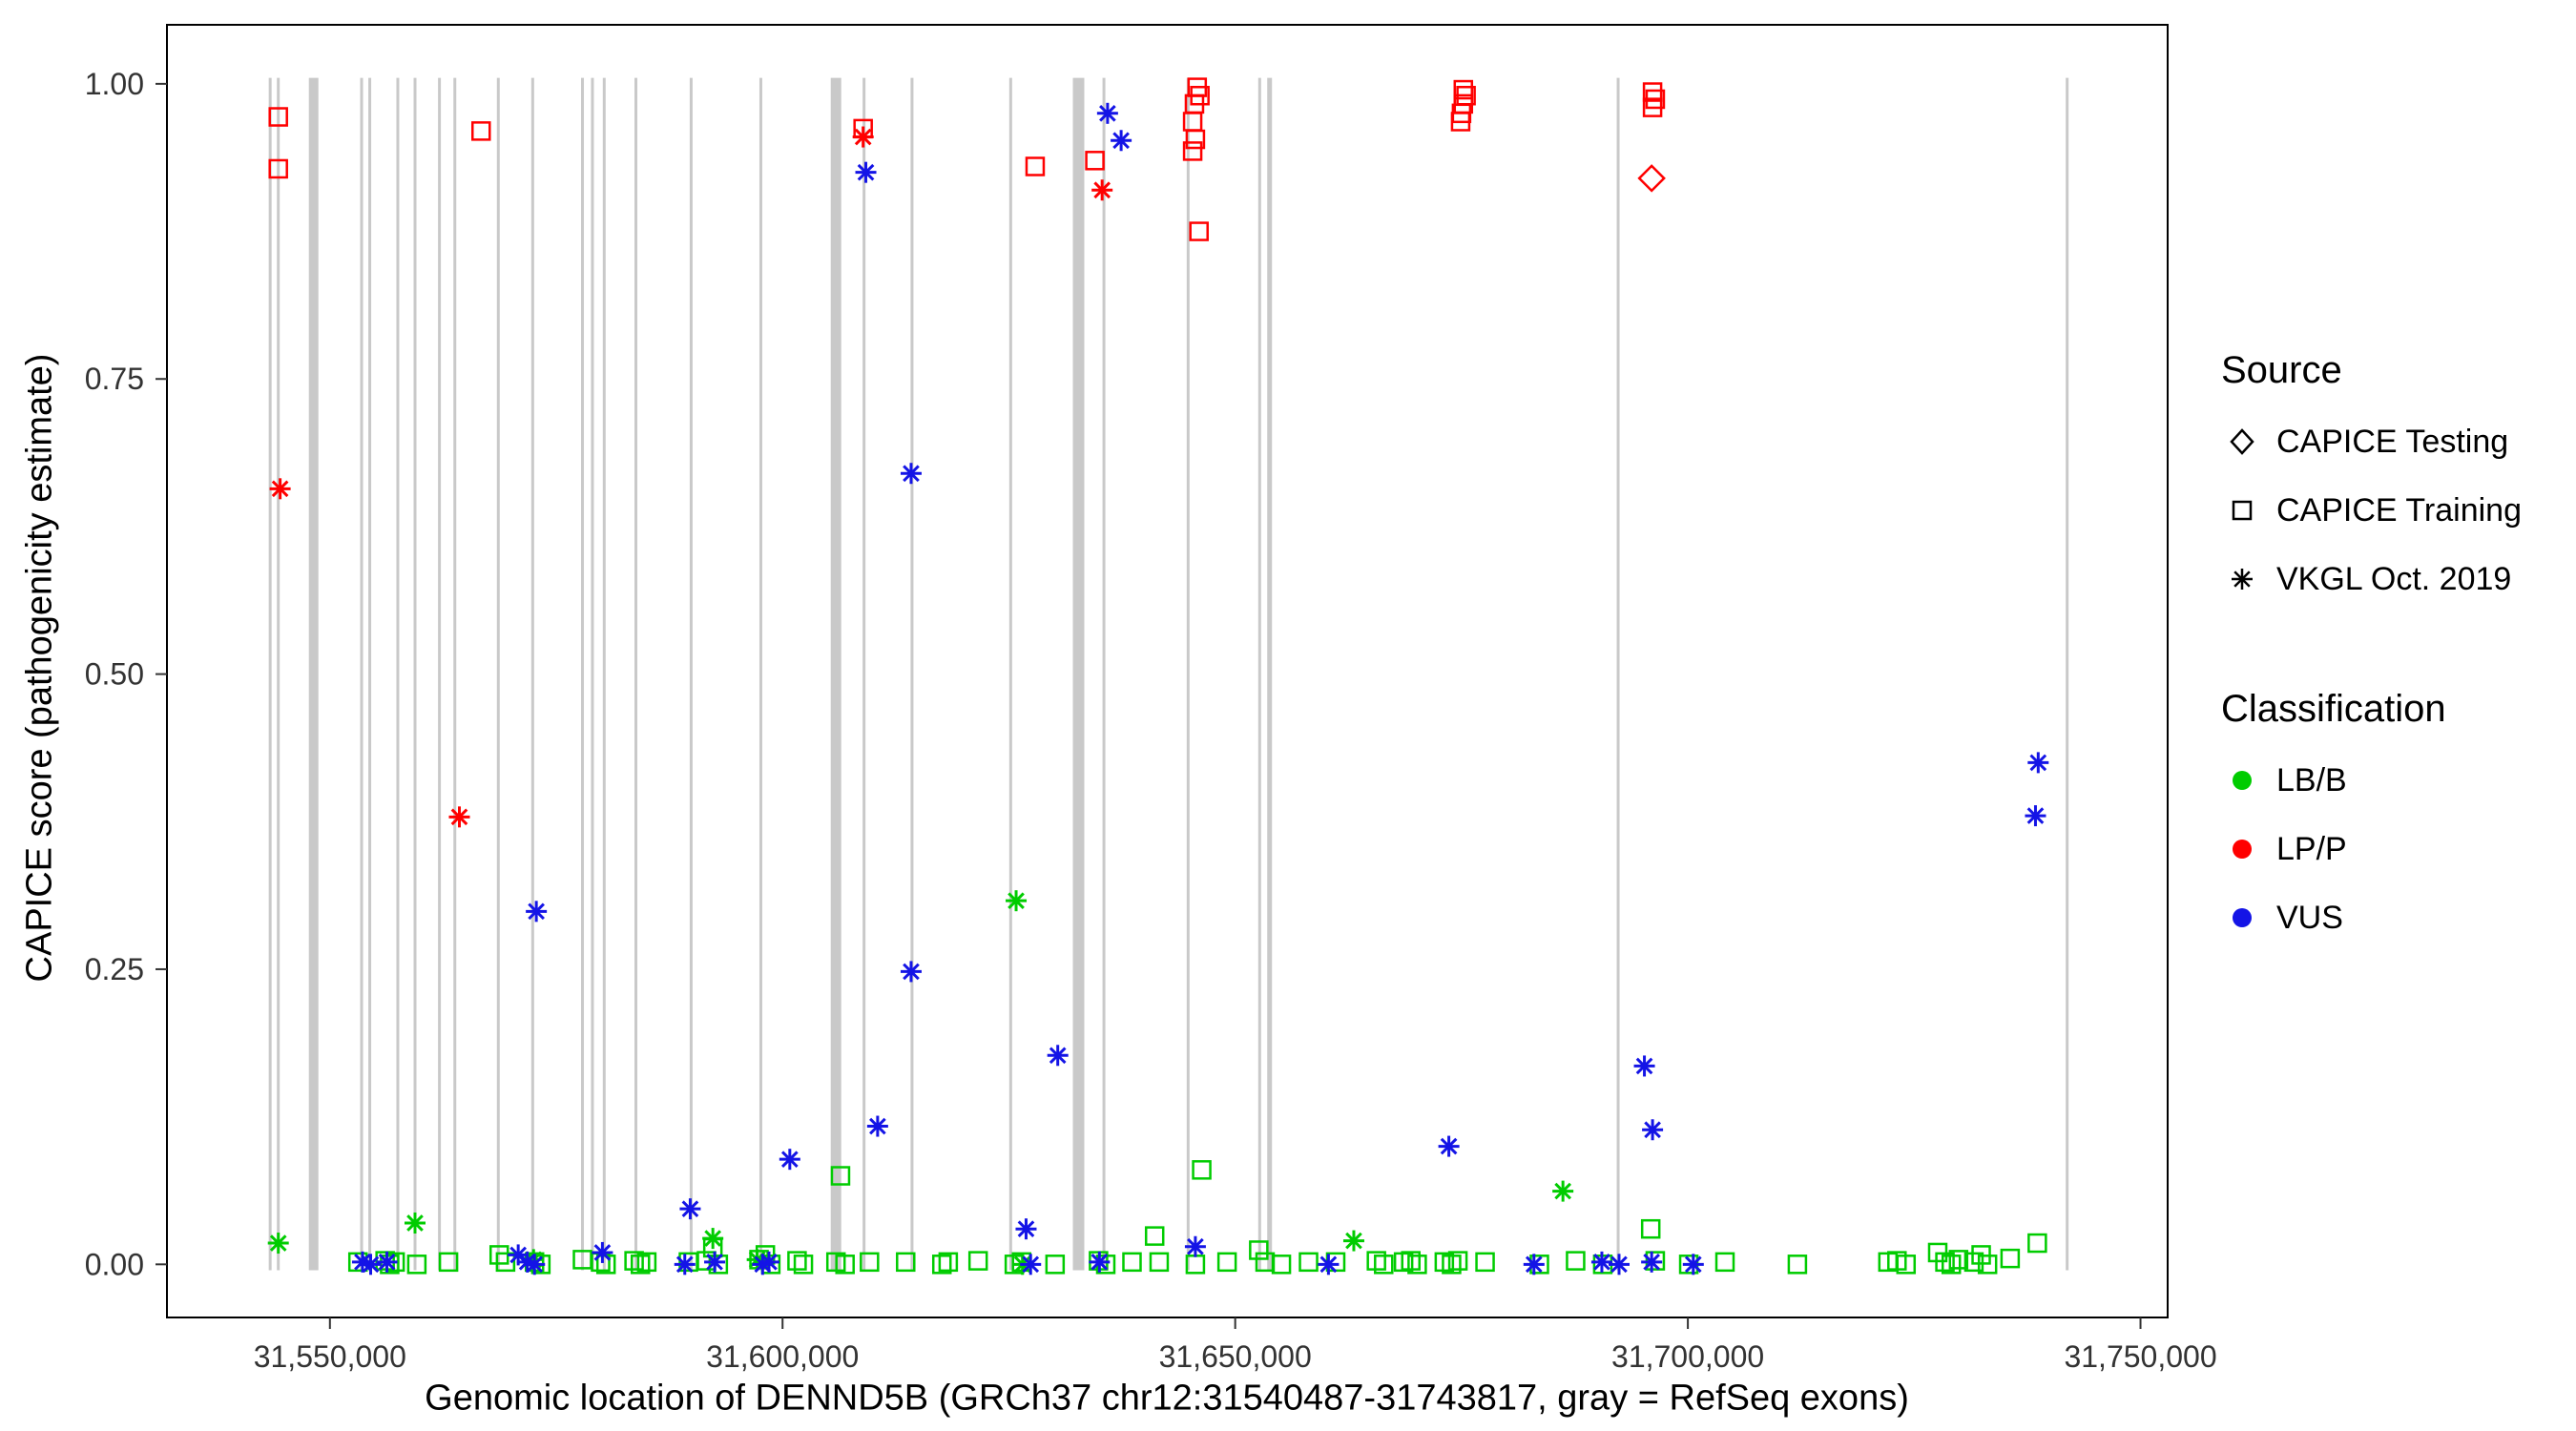 This screenshot has width=2576, height=1431. I want to click on legend-item-label: VKGL Oct. 2019, so click(2394, 578).